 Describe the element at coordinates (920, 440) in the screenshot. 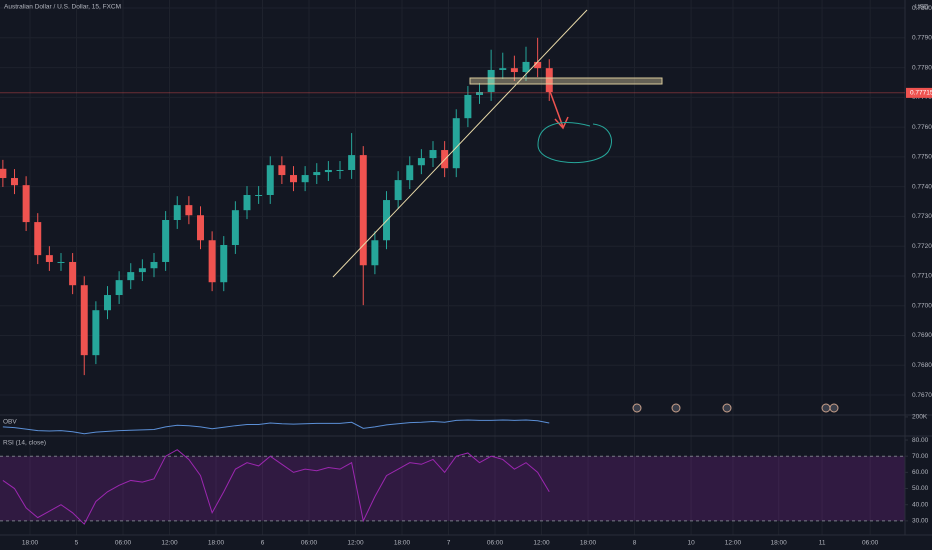

I see `rsi-tick-label: 80.00` at that location.